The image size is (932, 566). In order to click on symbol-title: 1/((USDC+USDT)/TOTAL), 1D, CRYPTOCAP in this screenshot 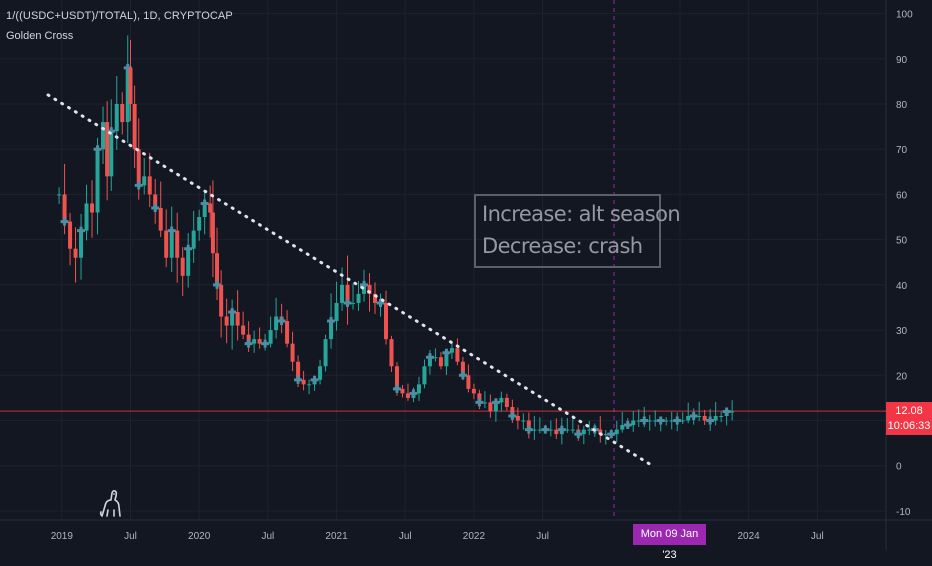, I will do `click(119, 16)`.